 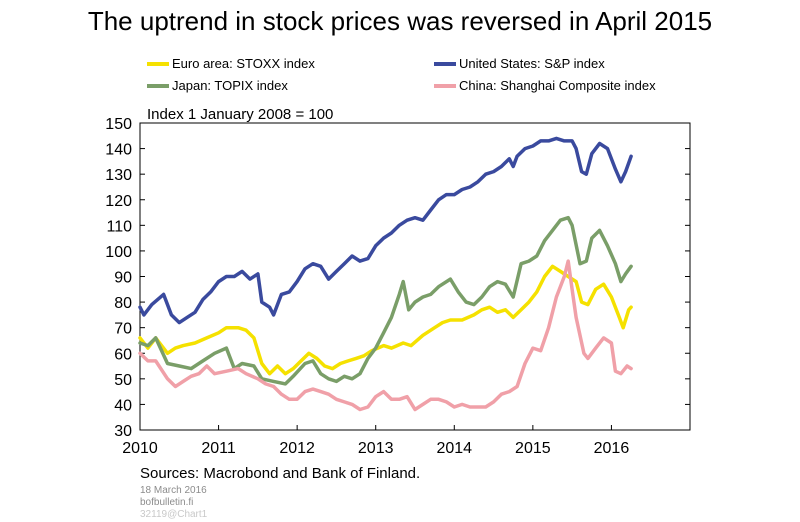 I want to click on x-tick-label: 2012, so click(x=297, y=448).